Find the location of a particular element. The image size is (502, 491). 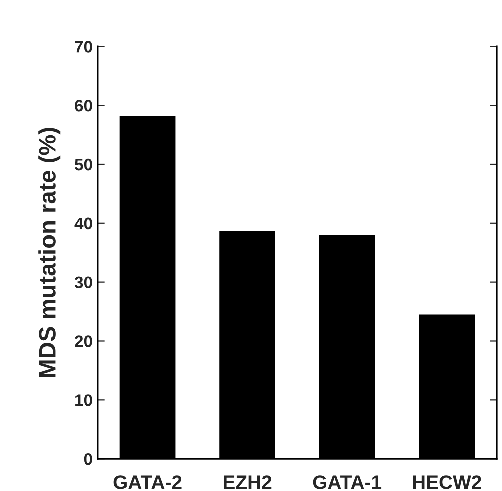

y-tick-label: 20 is located at coordinates (83, 342).